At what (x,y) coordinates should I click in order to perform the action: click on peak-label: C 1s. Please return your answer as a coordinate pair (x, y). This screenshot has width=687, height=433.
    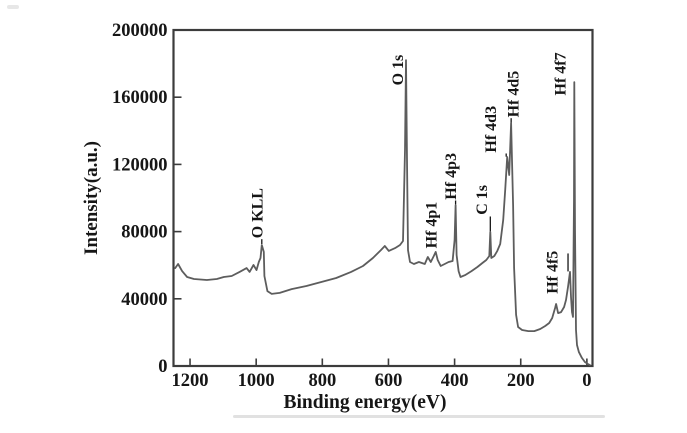
    Looking at the image, I should click on (482, 200).